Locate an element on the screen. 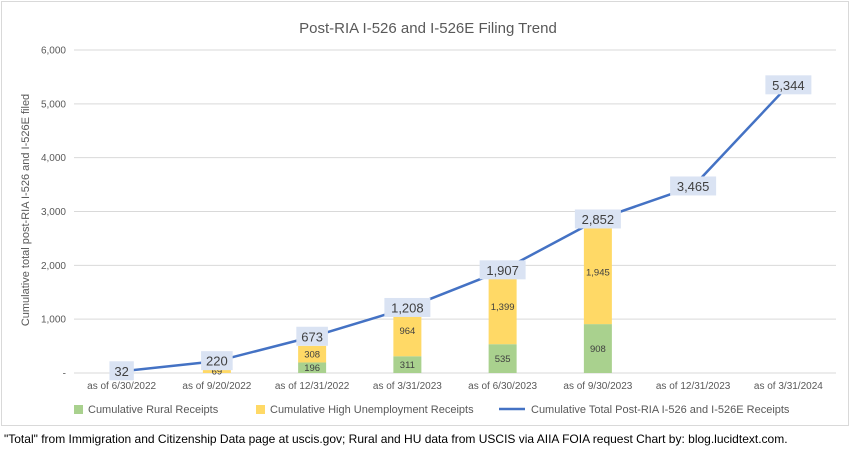 The image size is (852, 458). line-data-label: 220 is located at coordinates (217, 361).